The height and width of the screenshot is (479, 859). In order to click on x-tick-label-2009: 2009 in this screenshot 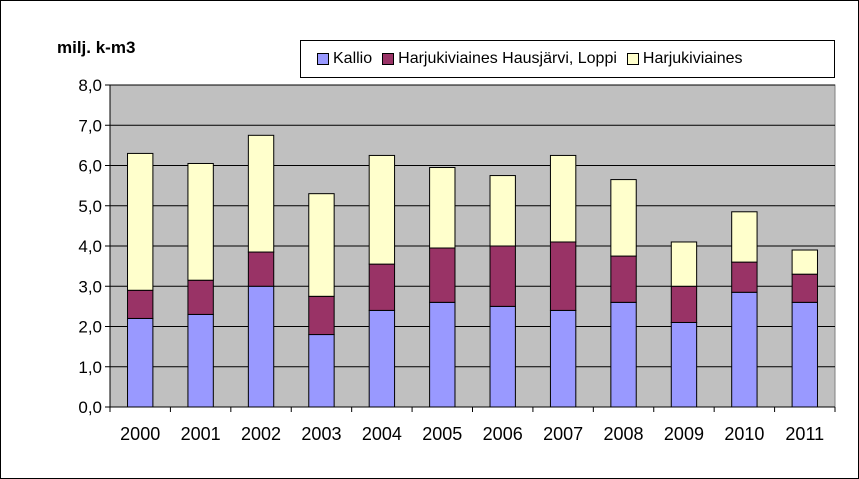, I will do `click(684, 434)`.